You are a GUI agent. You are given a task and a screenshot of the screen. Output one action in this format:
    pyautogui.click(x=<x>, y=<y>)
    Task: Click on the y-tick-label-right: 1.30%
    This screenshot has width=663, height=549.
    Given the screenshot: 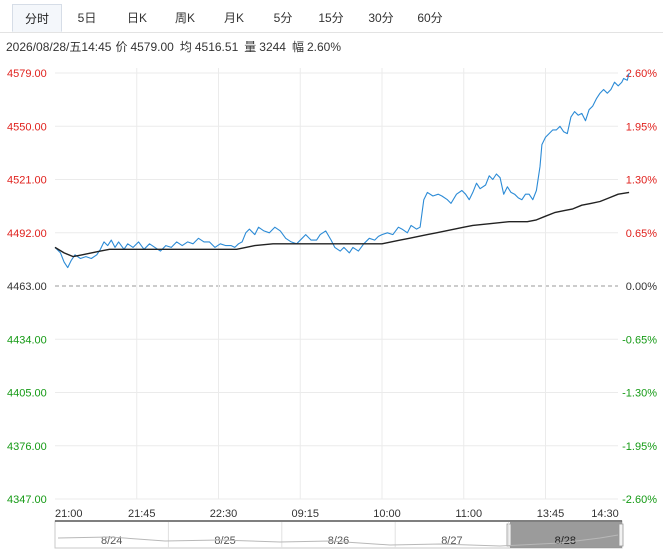 What is the action you would take?
    pyautogui.click(x=641, y=181)
    